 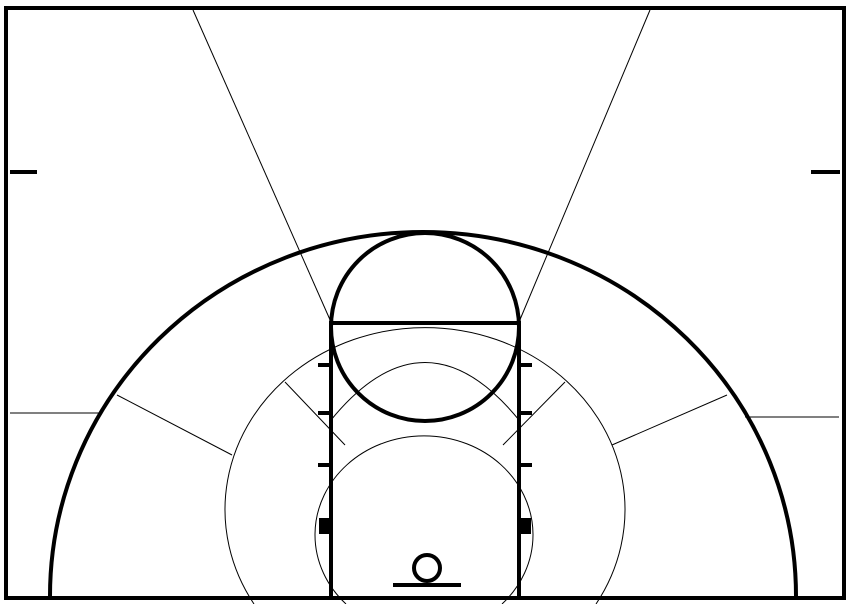 I want to click on zone-line-inner-right, so click(x=534, y=413).